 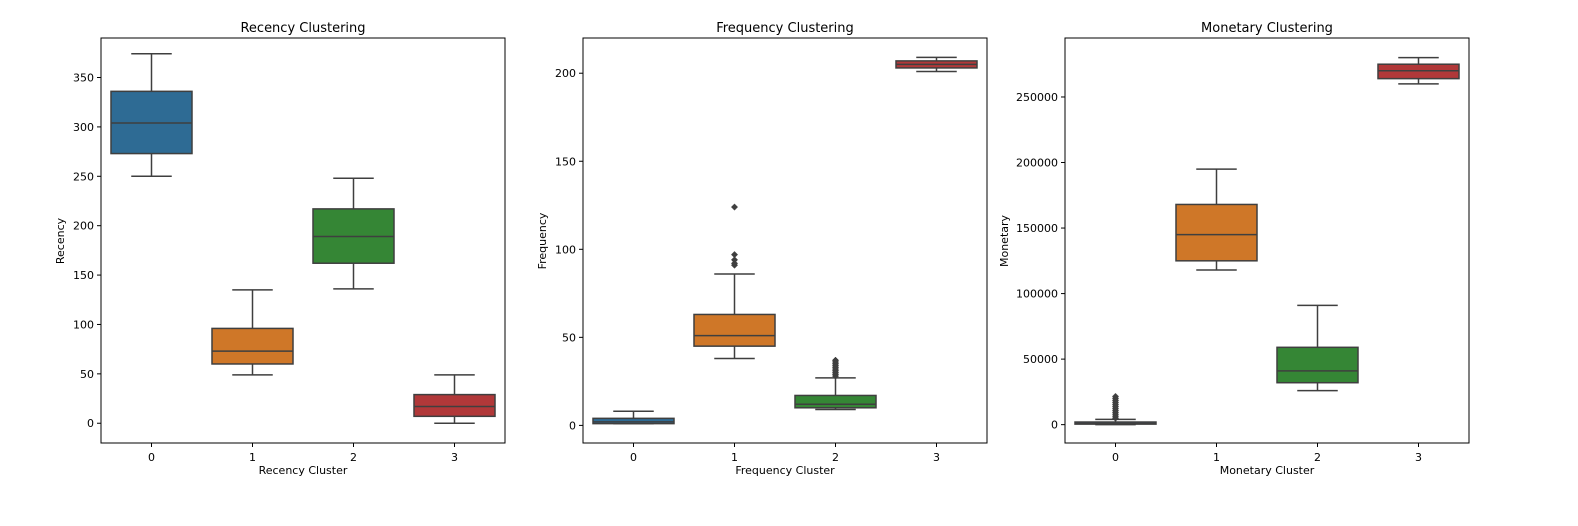 I want to click on frequency-y-ticks: 0 50 100 150 200, so click(x=569, y=249).